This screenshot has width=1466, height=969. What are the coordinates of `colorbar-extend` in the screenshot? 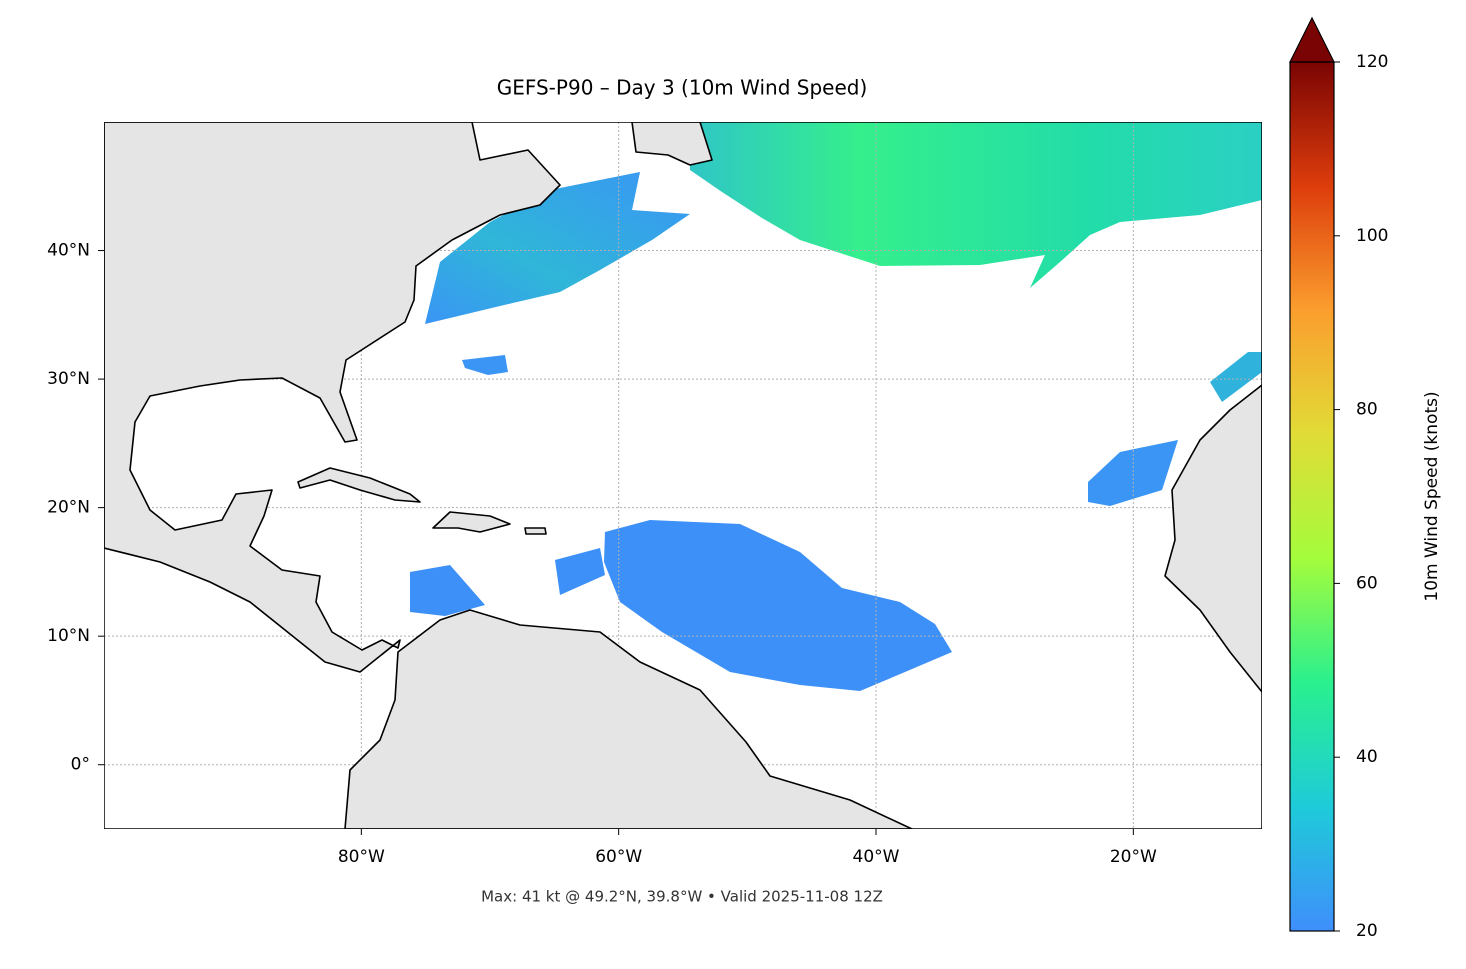 It's located at (1312, 39).